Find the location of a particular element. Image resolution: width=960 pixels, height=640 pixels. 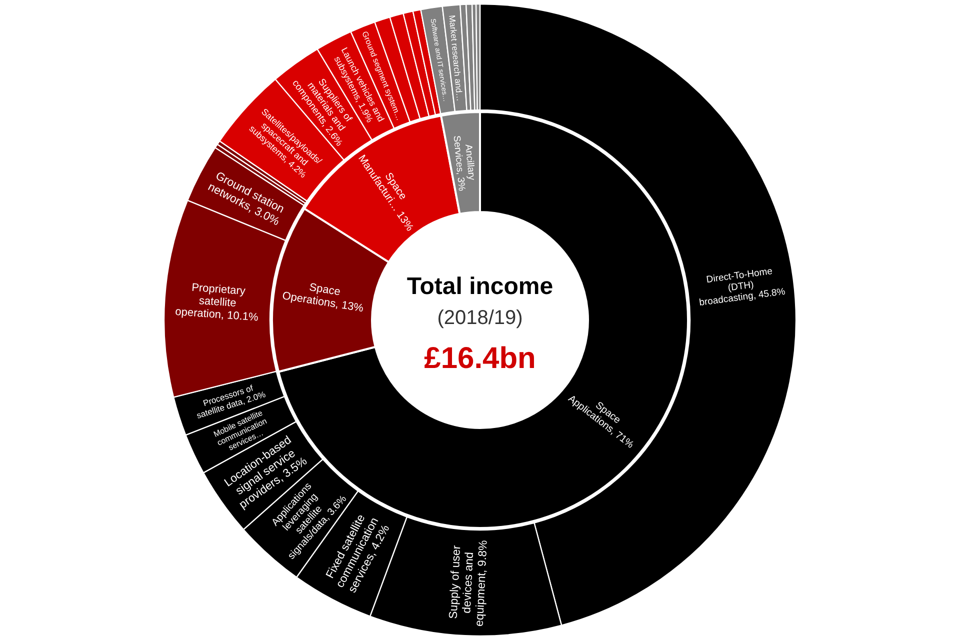

slice-label: Supply of user devices and equipment, 9.8% is located at coordinates (469, 583).